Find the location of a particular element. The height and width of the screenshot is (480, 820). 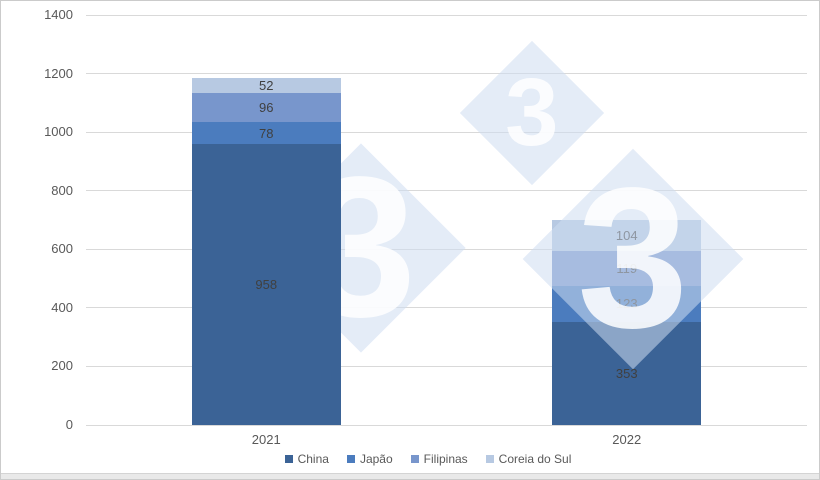

bar-segment-value-label: 78 is located at coordinates (266, 133).